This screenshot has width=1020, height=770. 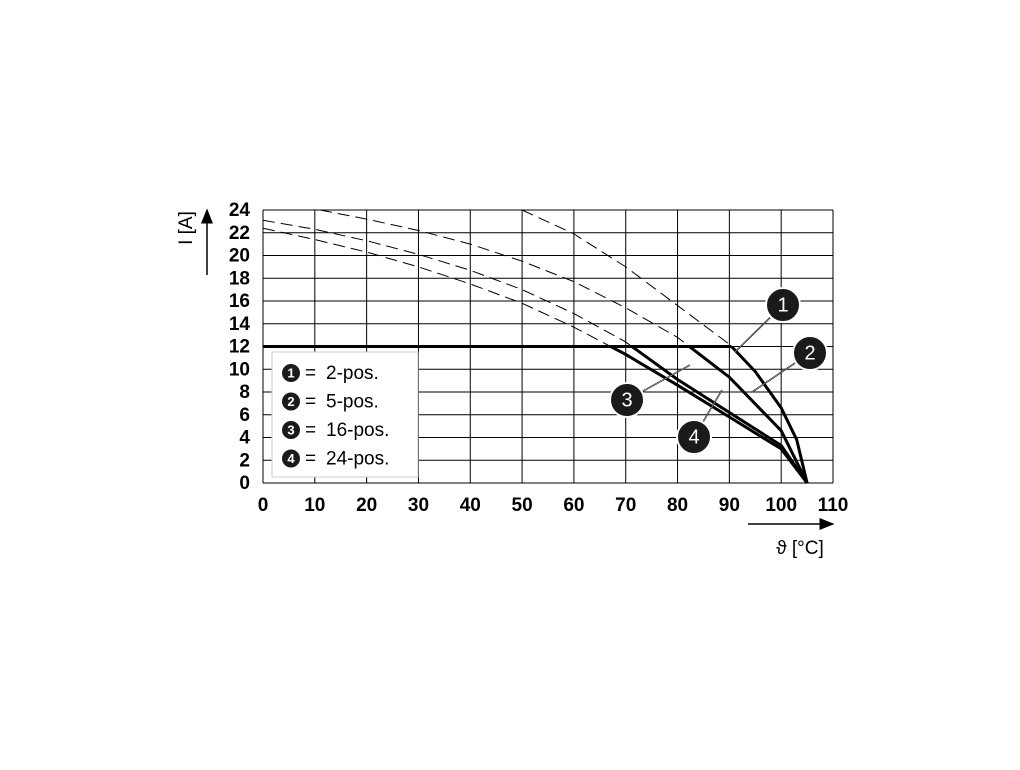 What do you see at coordinates (239, 369) in the screenshot?
I see `y-tick-label: 10` at bounding box center [239, 369].